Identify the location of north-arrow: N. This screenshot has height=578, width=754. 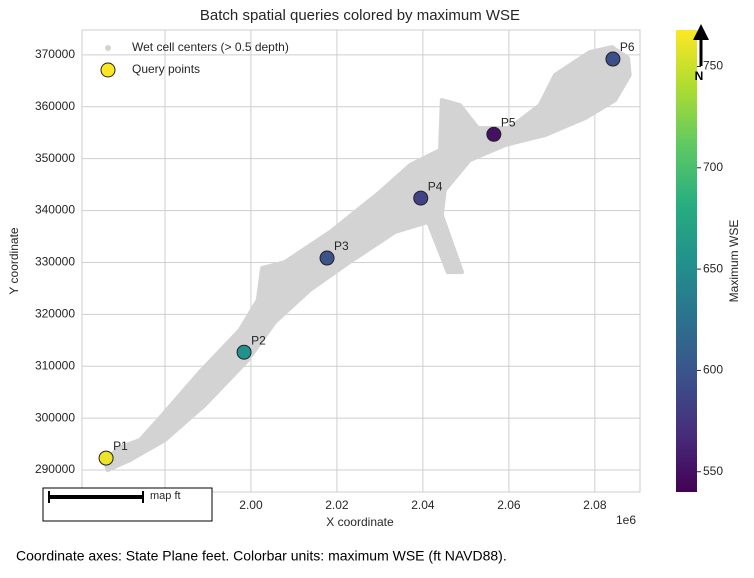
(701, 53).